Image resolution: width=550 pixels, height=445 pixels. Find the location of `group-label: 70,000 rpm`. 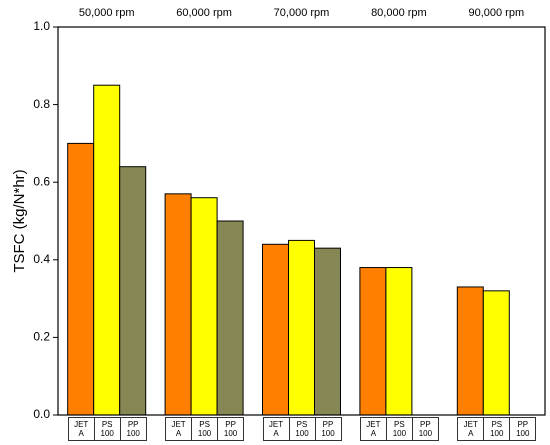

group-label: 70,000 rpm is located at coordinates (302, 13).